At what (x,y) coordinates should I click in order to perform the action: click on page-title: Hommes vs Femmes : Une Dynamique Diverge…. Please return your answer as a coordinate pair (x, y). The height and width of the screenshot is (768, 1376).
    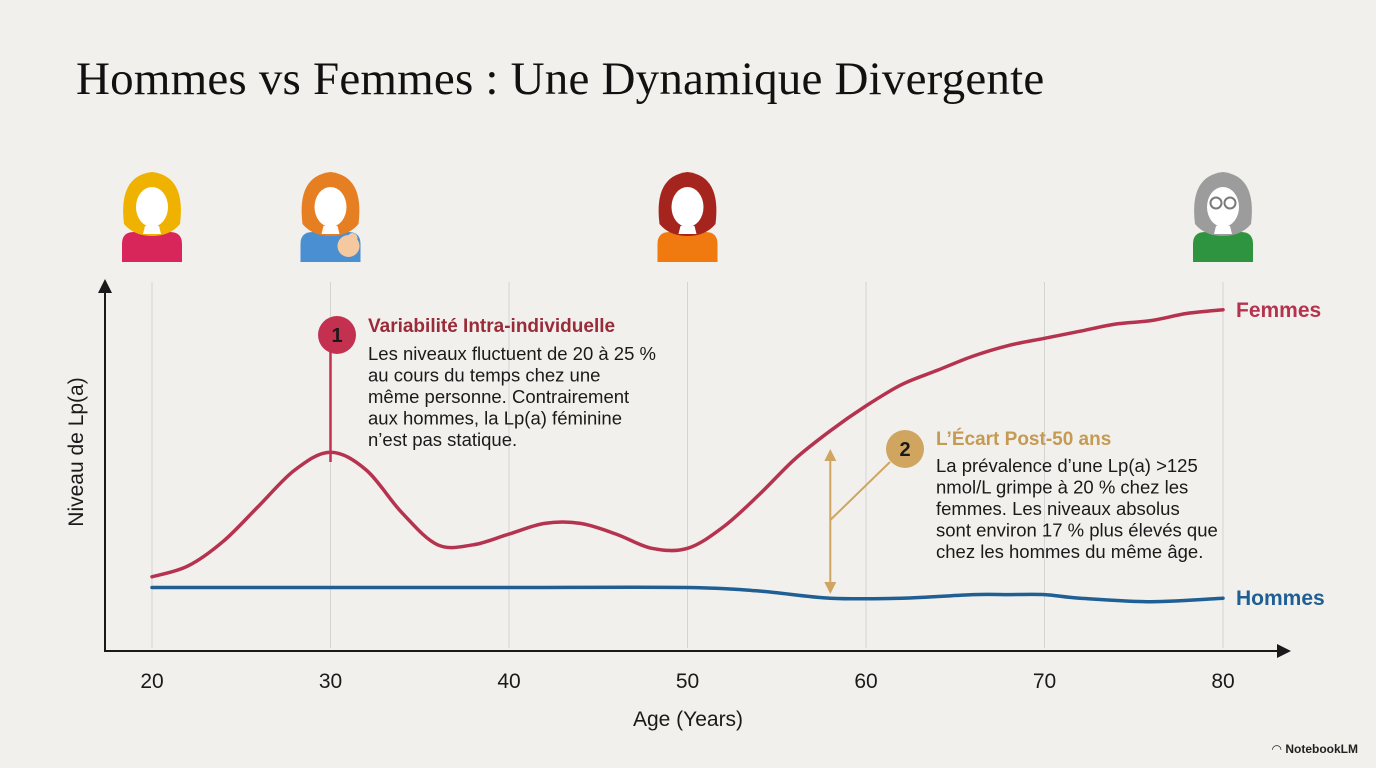
    Looking at the image, I should click on (560, 79).